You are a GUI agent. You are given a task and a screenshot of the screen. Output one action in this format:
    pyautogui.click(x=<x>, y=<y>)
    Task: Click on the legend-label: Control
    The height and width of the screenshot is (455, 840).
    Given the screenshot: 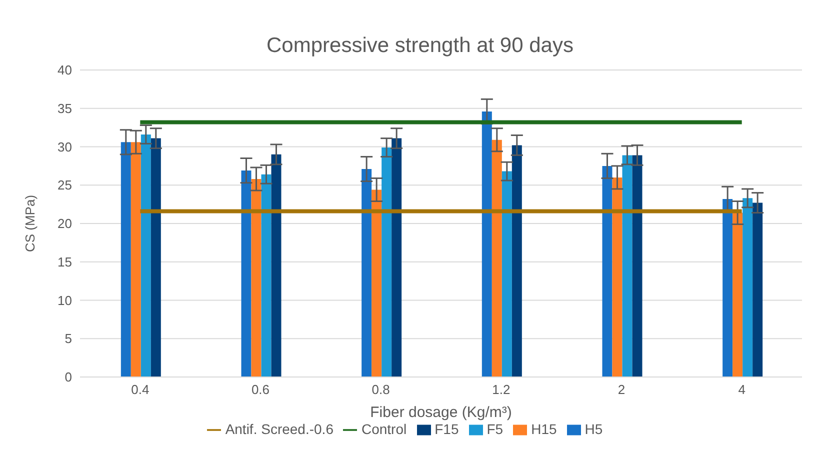 What is the action you would take?
    pyautogui.click(x=384, y=429)
    